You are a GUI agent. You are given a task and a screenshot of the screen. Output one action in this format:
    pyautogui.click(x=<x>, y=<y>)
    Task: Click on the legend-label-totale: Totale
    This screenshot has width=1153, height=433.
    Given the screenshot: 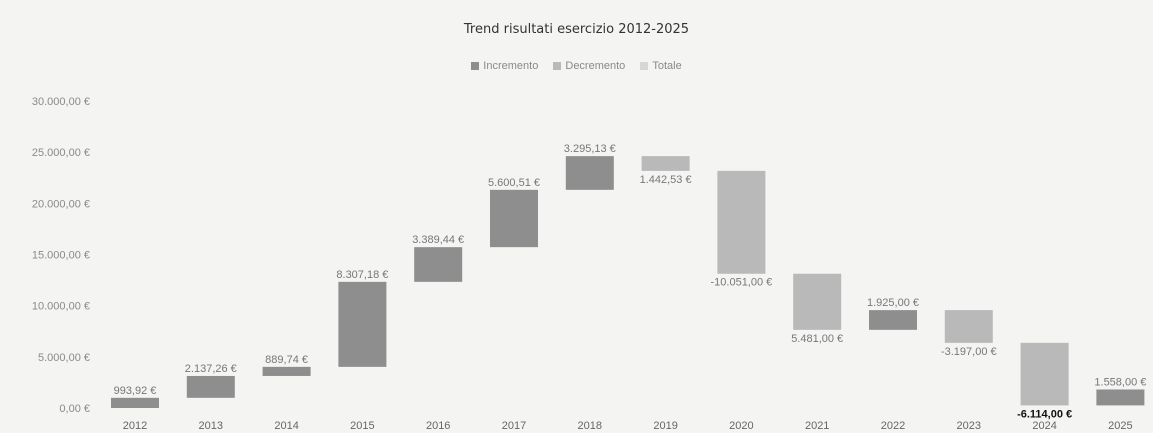 What is the action you would take?
    pyautogui.click(x=667, y=66)
    